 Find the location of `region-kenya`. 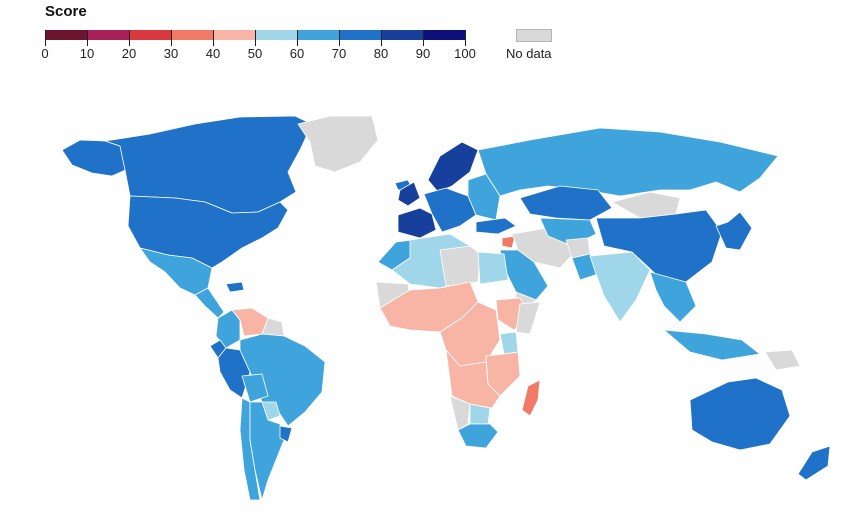

region-kenya is located at coordinates (509, 343).